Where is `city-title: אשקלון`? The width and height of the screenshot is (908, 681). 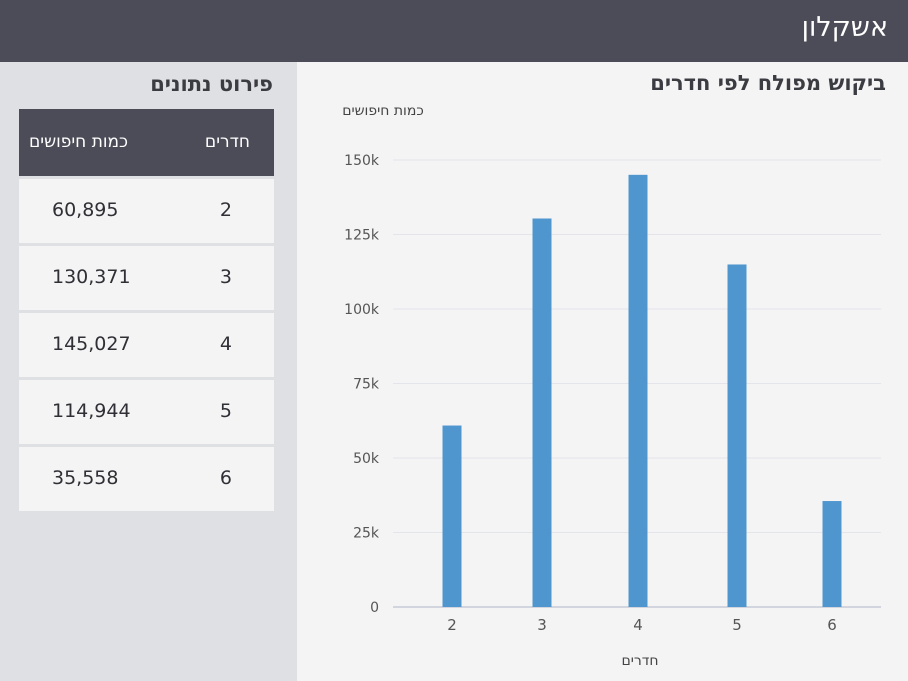
city-title: אשקלון is located at coordinates (844, 27).